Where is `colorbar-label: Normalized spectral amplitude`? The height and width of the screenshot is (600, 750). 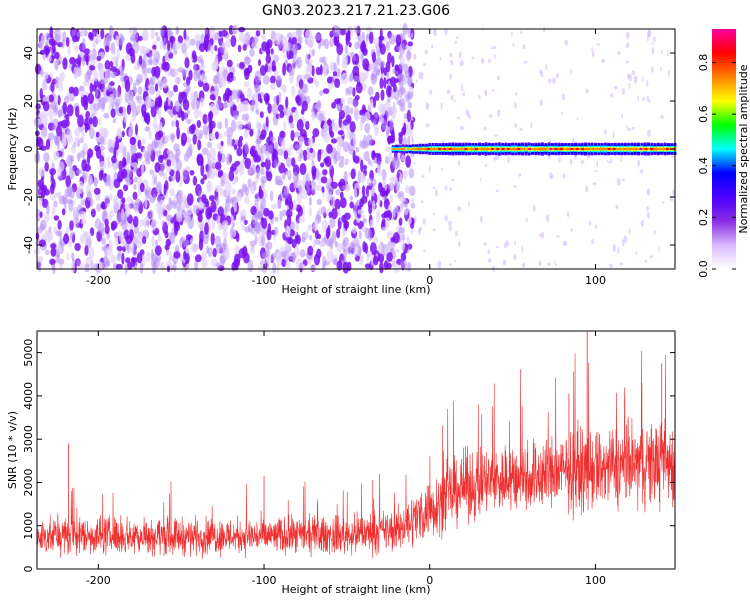 colorbar-label: Normalized spectral amplitude is located at coordinates (743, 148).